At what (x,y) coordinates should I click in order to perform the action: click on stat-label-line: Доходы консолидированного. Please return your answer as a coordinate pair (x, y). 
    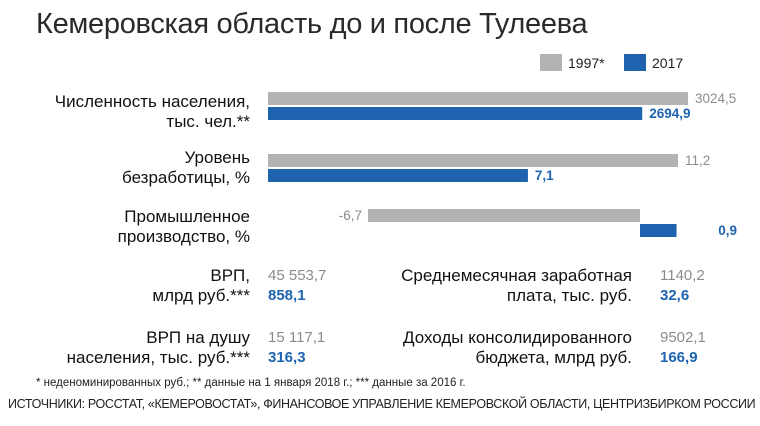
    Looking at the image, I should click on (517, 337).